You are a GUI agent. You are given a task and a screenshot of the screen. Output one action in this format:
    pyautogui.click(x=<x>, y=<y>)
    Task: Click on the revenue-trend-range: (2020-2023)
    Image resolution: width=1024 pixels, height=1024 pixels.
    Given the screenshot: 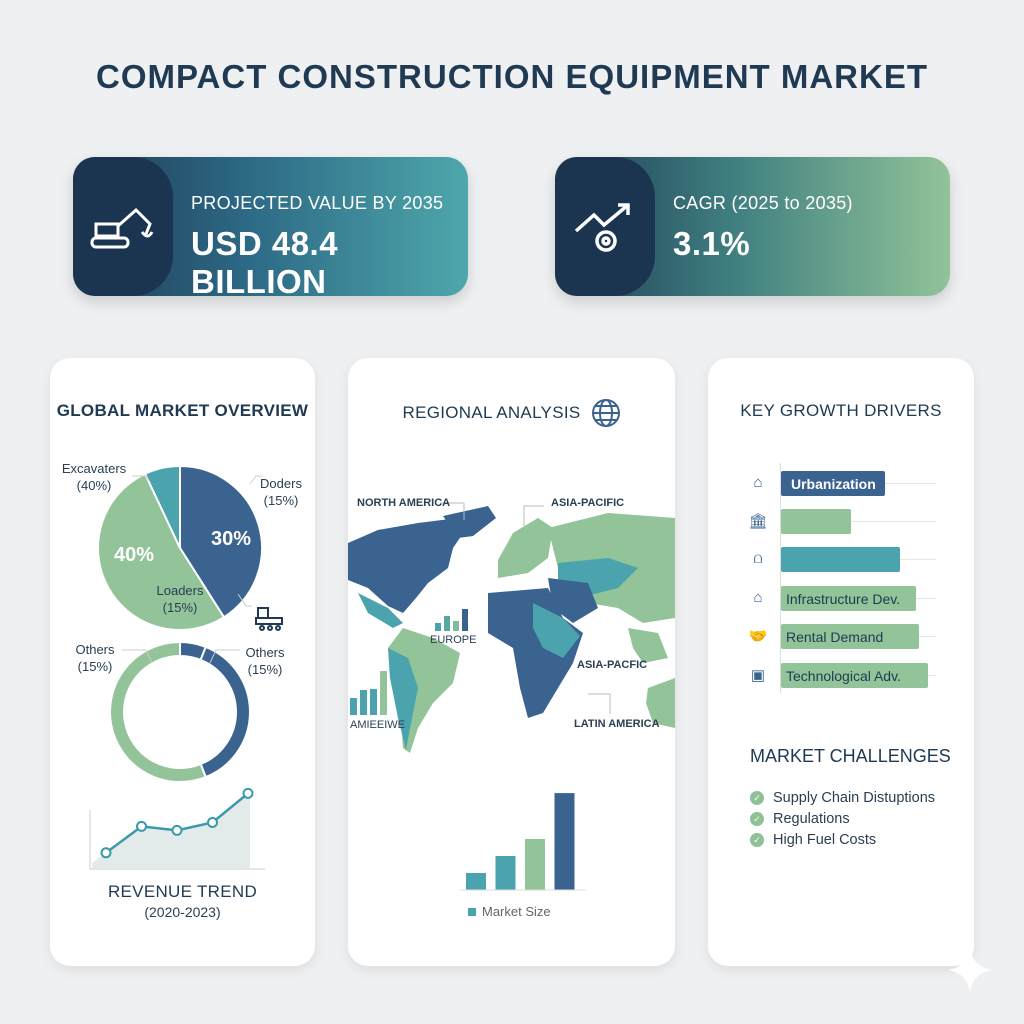 What is the action you would take?
    pyautogui.click(x=182, y=912)
    